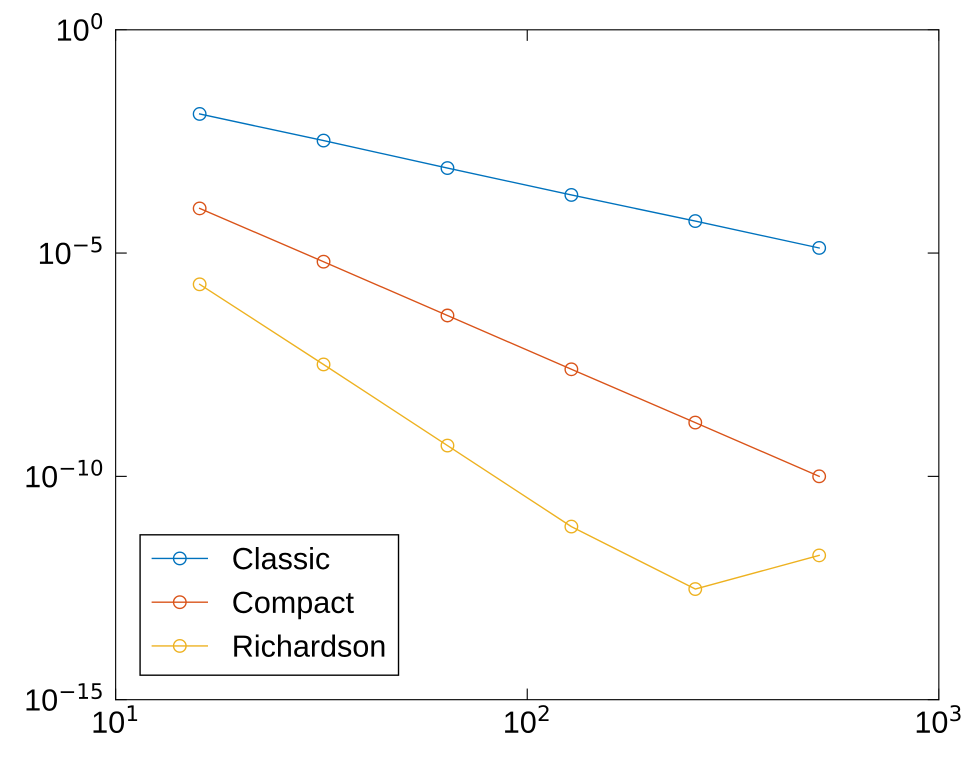  Describe the element at coordinates (527, 719) in the screenshot. I see `x-tick-label: 10$^{2}$` at that location.